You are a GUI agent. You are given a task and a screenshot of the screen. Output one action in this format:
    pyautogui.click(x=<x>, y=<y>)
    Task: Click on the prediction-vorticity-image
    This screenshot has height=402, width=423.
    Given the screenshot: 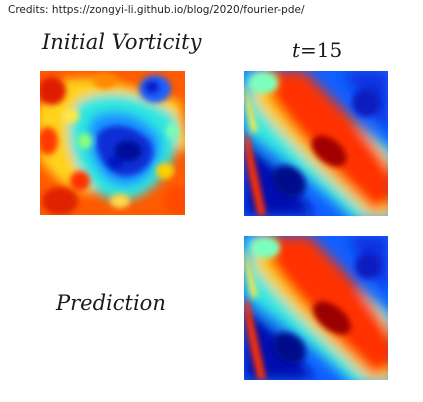 What is the action you would take?
    pyautogui.click(x=316, y=308)
    